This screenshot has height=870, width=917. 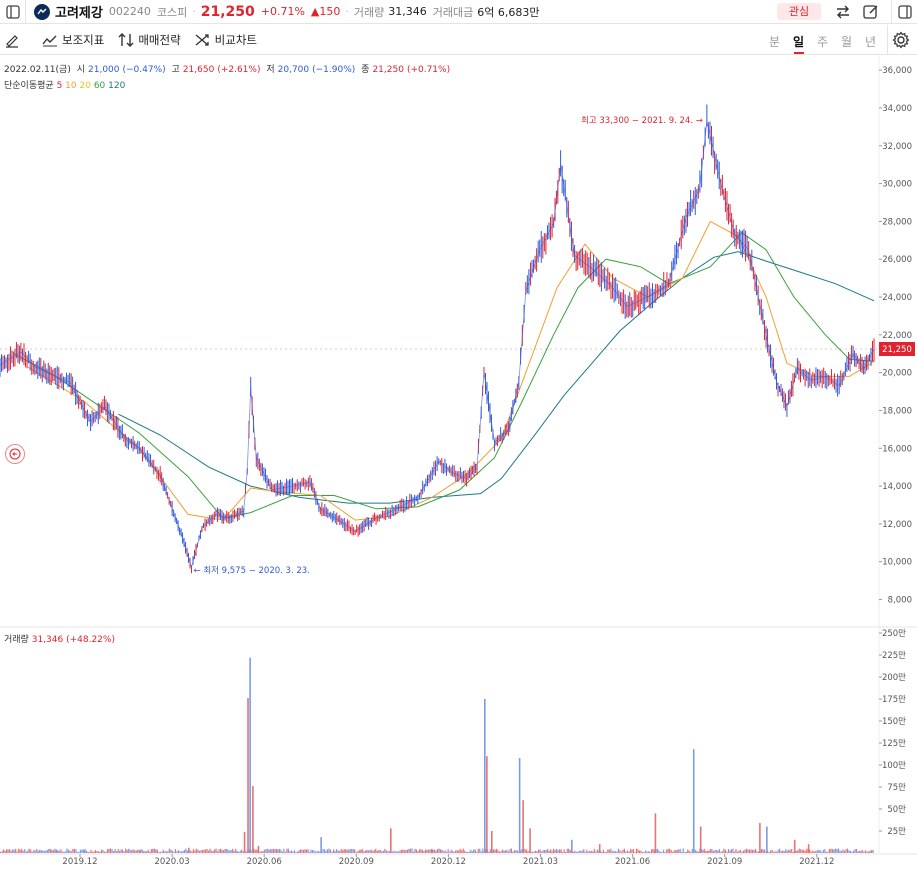 What do you see at coordinates (799, 11) in the screenshot?
I see `favorite-button: 관심` at bounding box center [799, 11].